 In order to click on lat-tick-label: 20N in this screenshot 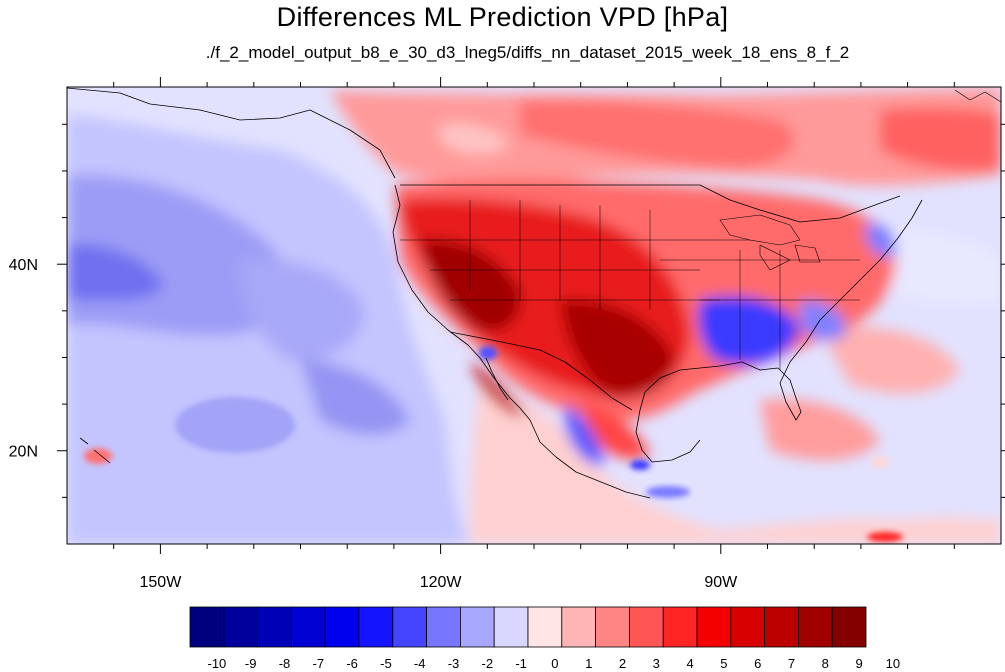, I will do `click(23, 452)`.